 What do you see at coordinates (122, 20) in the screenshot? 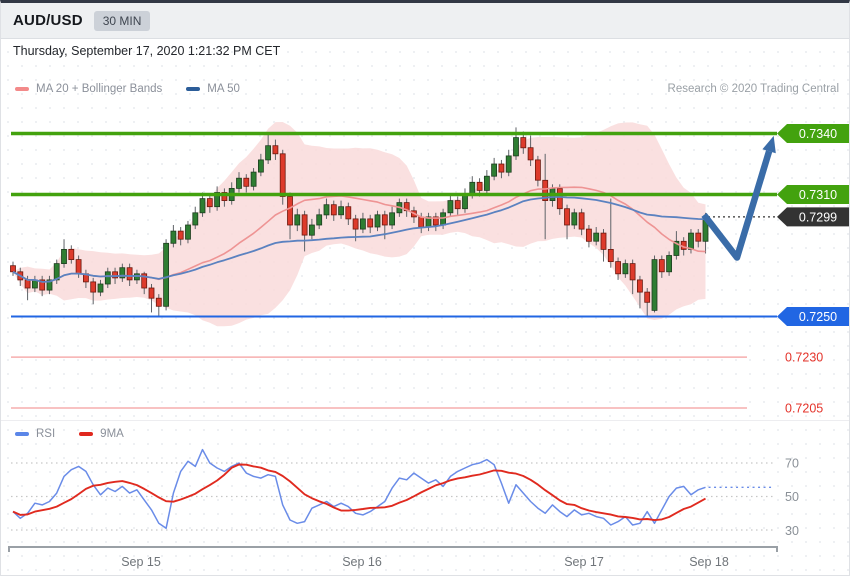
I see `timeframe-badge: 30 MIN` at bounding box center [122, 20].